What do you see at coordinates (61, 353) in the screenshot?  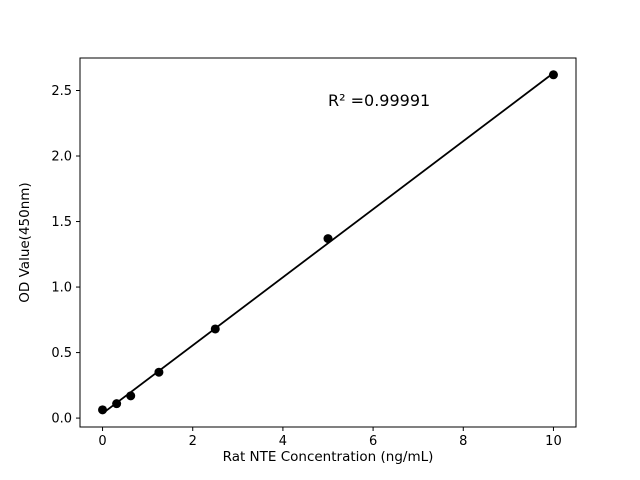 I see `y-tick-label: 0.5` at bounding box center [61, 353].